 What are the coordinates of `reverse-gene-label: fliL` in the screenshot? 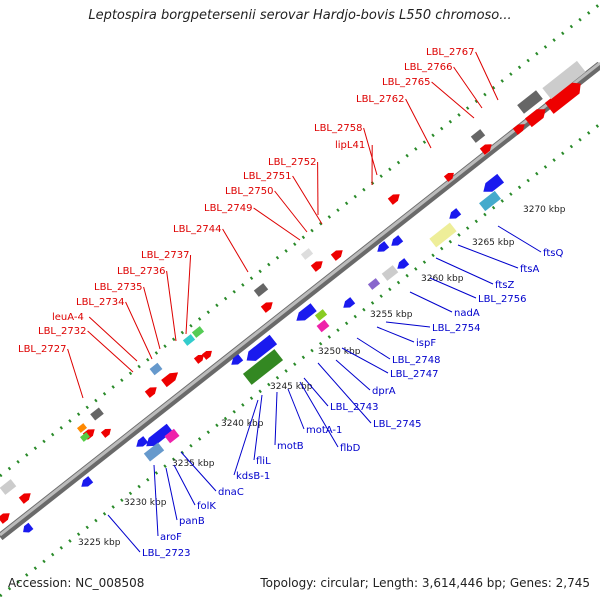 It's located at (263, 461).